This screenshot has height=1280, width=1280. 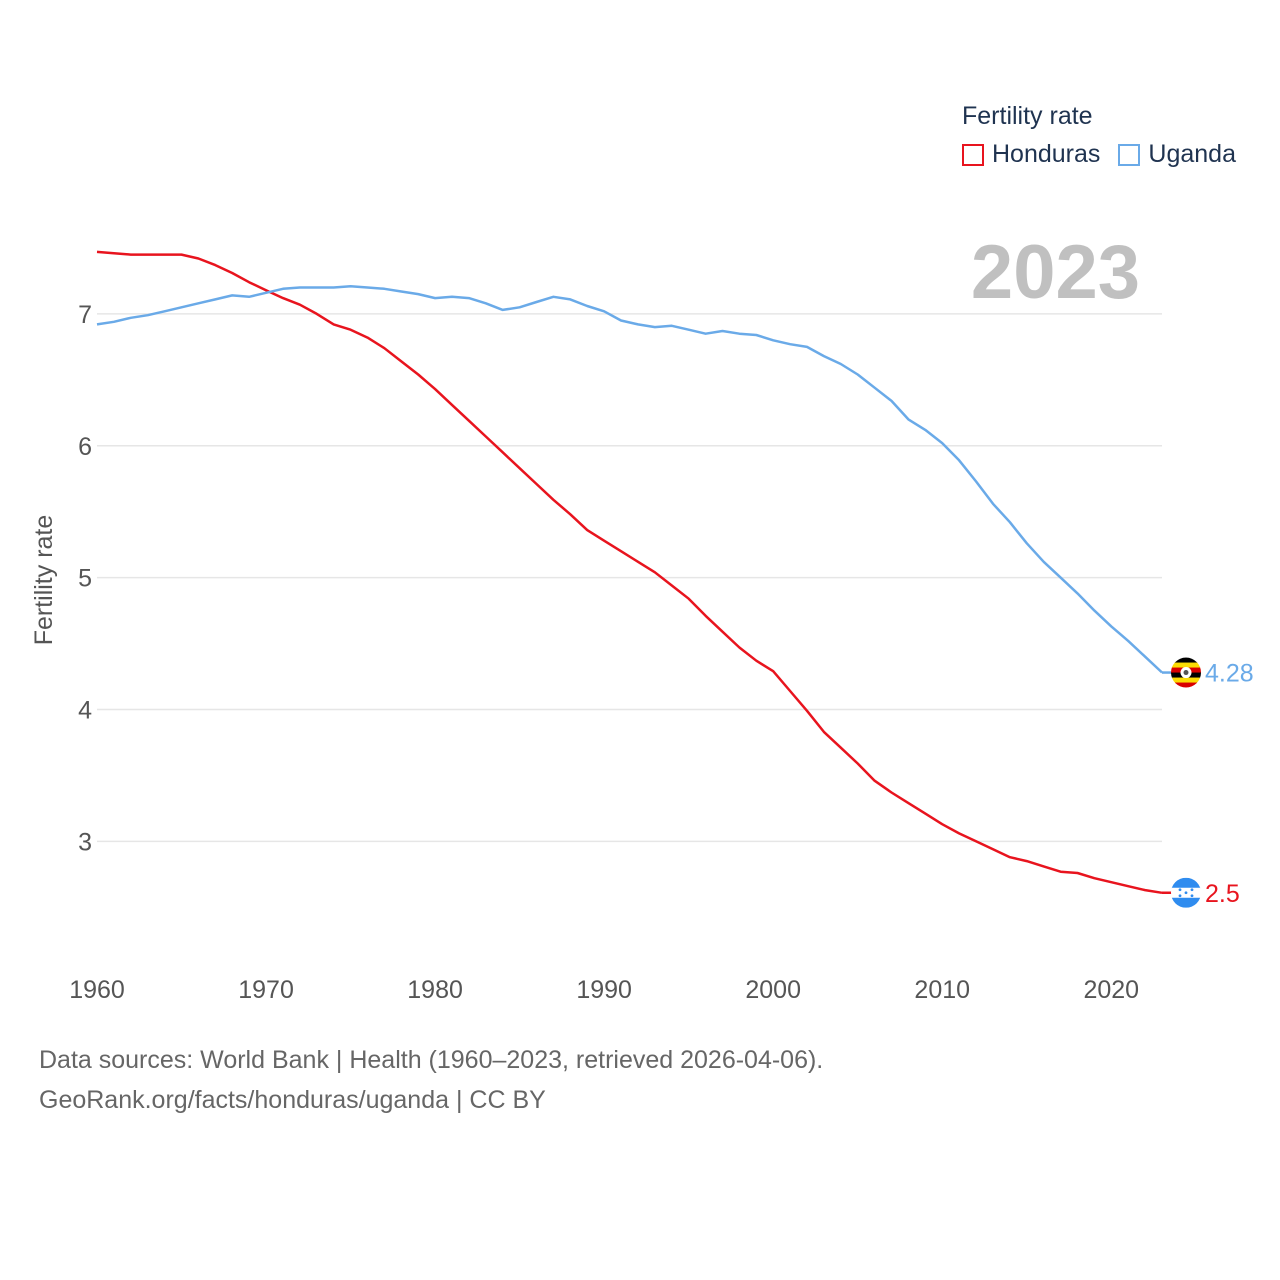 I want to click on y-tick-label: 7, so click(x=85, y=315).